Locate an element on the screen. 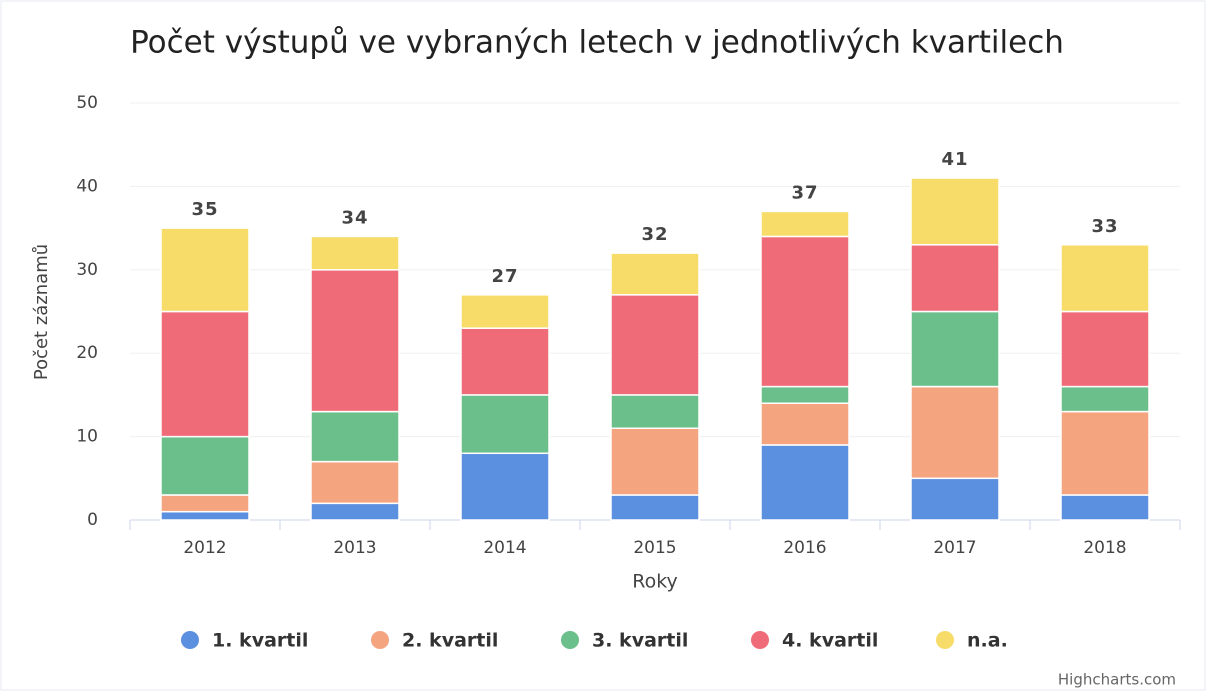 This screenshot has height=691, width=1206. x-tick-label: 2018 is located at coordinates (1104, 548).